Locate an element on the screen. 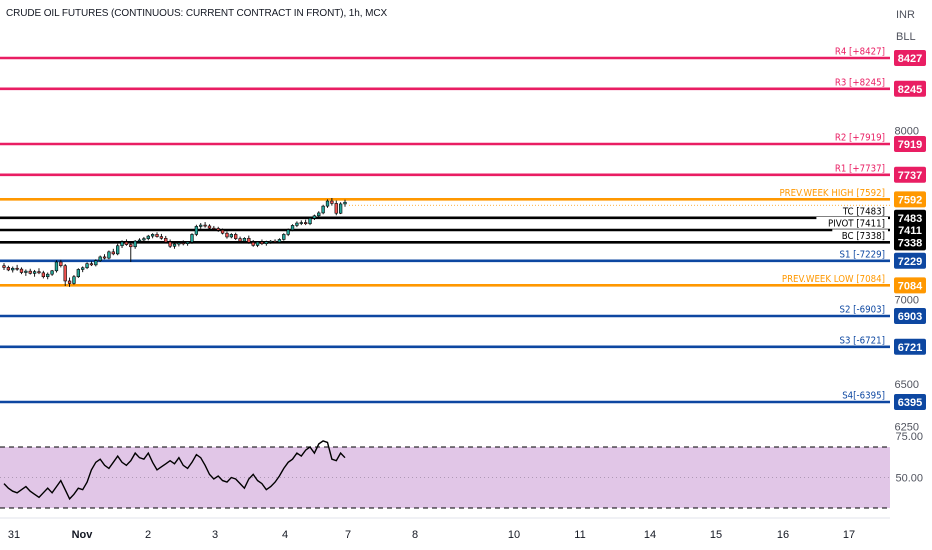 This screenshot has width=932, height=550. level-label: S1 [-7229] is located at coordinates (862, 254).